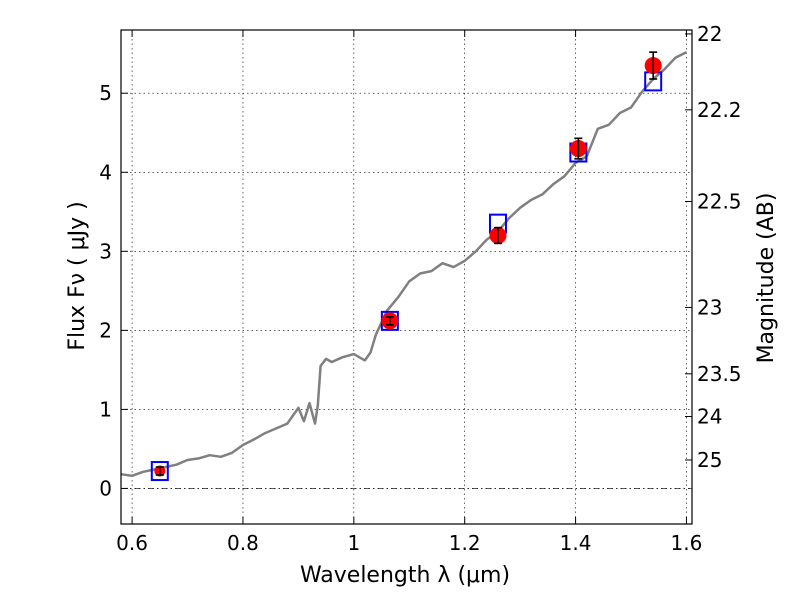 This screenshot has width=800, height=600. What do you see at coordinates (105, 488) in the screenshot?
I see `y-tick-label: 0` at bounding box center [105, 488].